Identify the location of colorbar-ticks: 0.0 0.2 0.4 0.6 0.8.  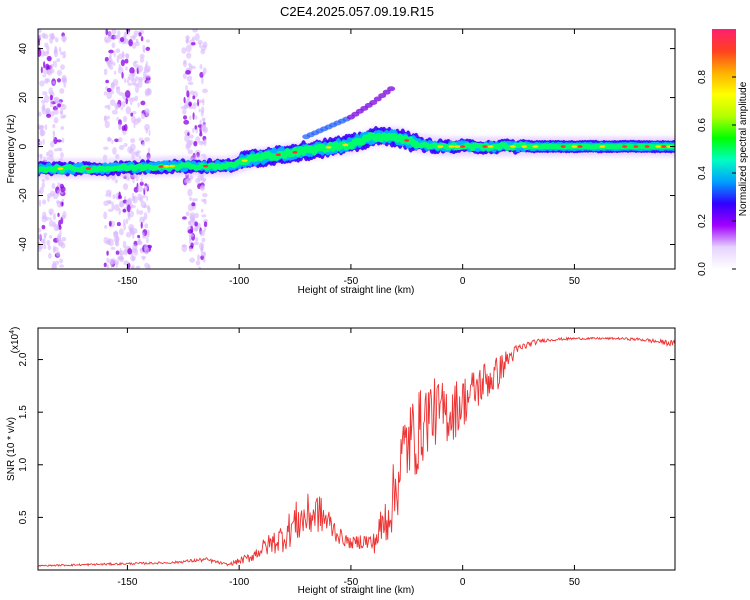
(716, 173).